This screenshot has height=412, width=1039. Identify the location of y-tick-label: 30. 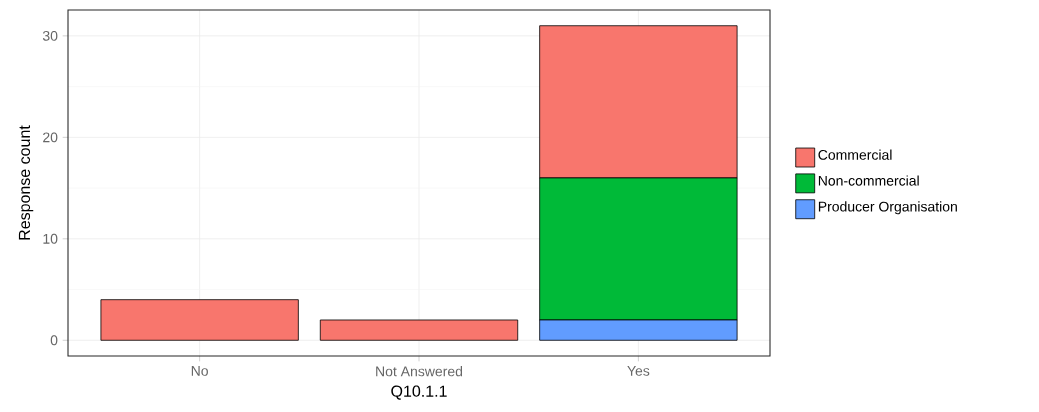
(50, 35).